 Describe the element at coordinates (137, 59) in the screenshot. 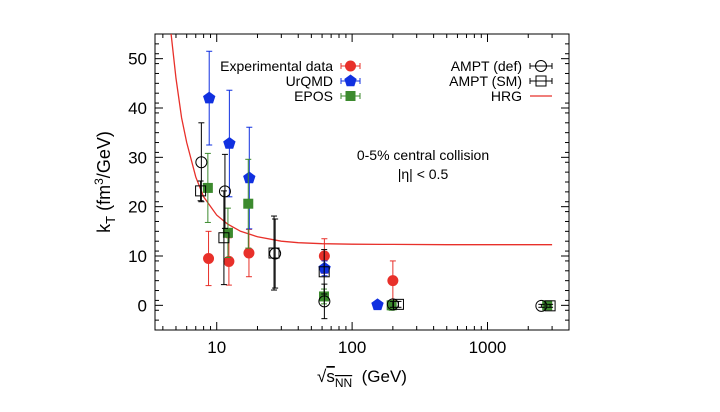

I see `y-tick-label: 50` at that location.